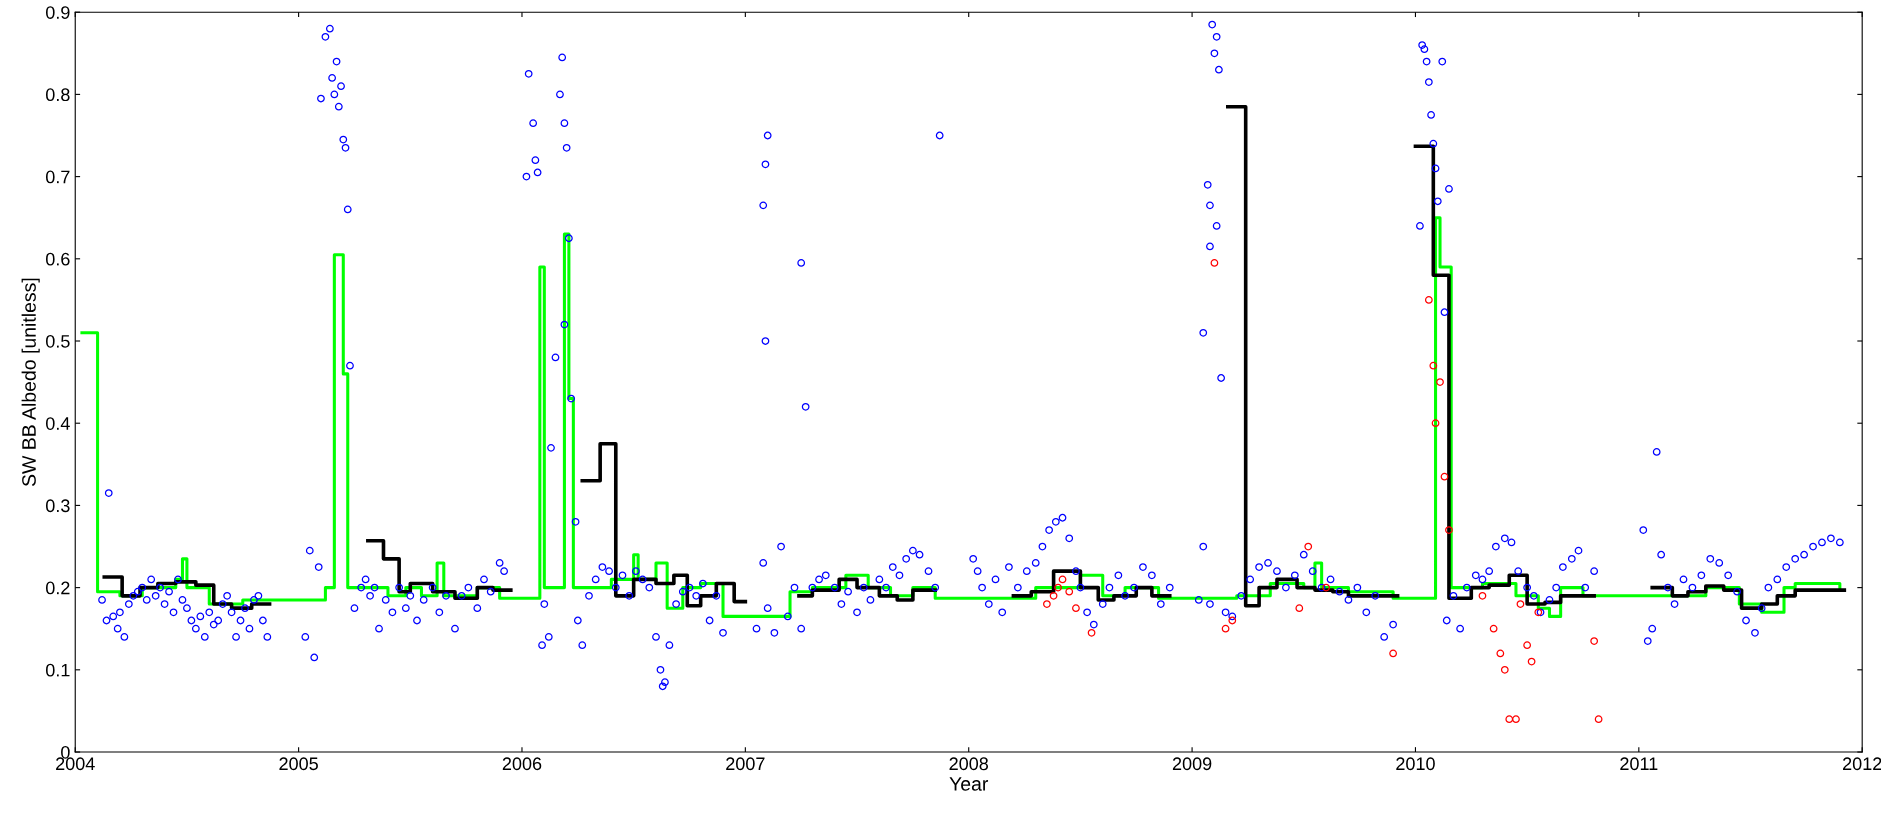 Image resolution: width=1881 pixels, height=813 pixels. What do you see at coordinates (57, 12) in the screenshot?
I see `y-tick-label: 0.9` at bounding box center [57, 12].